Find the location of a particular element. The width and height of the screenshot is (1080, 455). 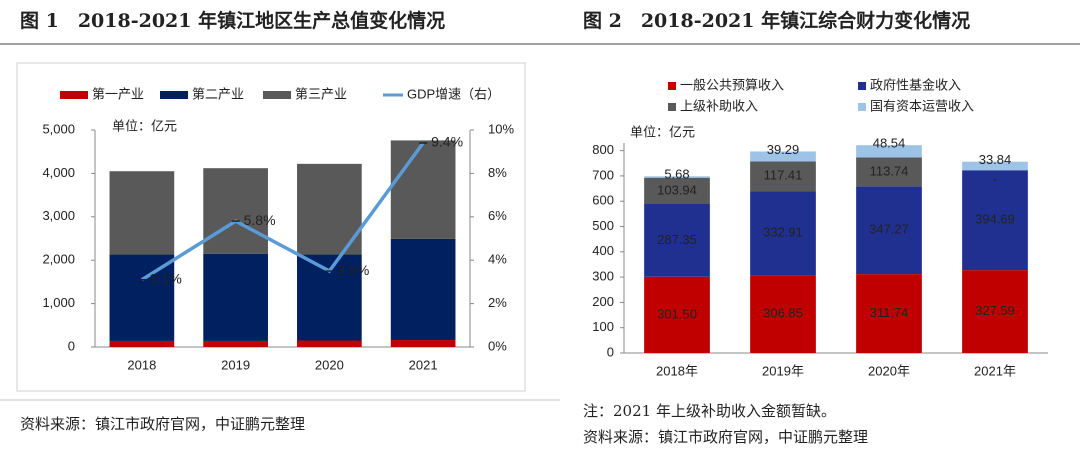

y-tick-label: 3,000 is located at coordinates (58, 215).